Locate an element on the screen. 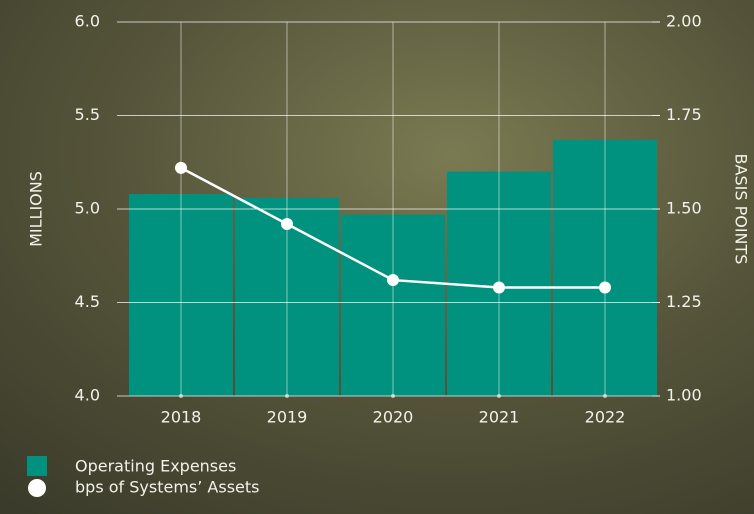  y2-tick-label: 1.00 is located at coordinates (684, 395).